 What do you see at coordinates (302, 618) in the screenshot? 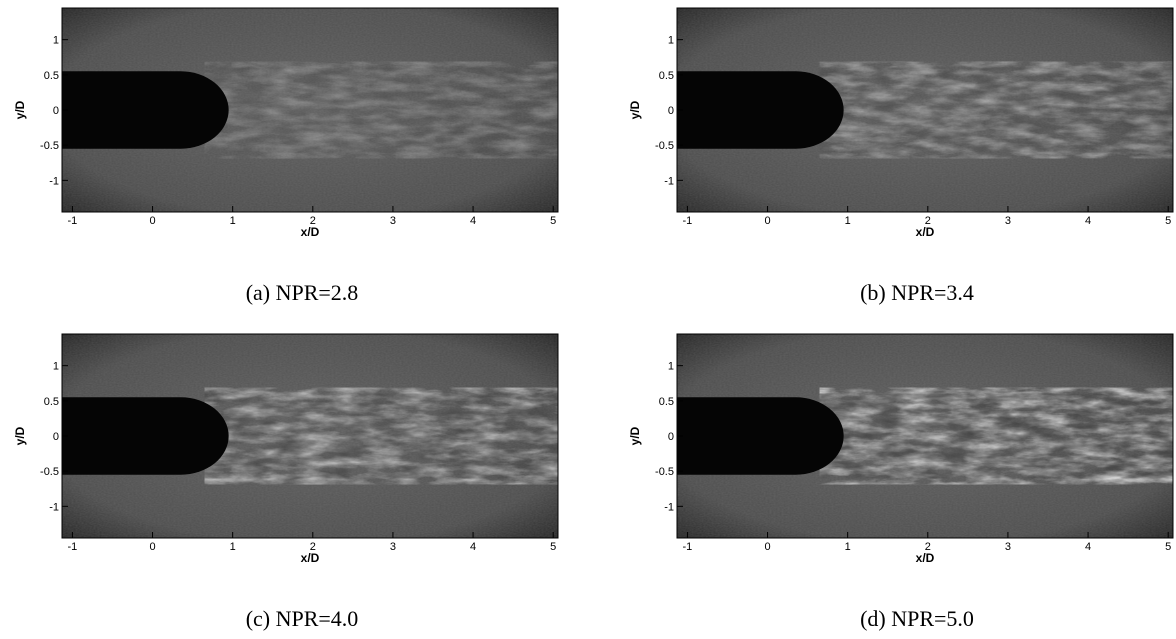
I see `caption: (c) NPR=4.0` at bounding box center [302, 618].